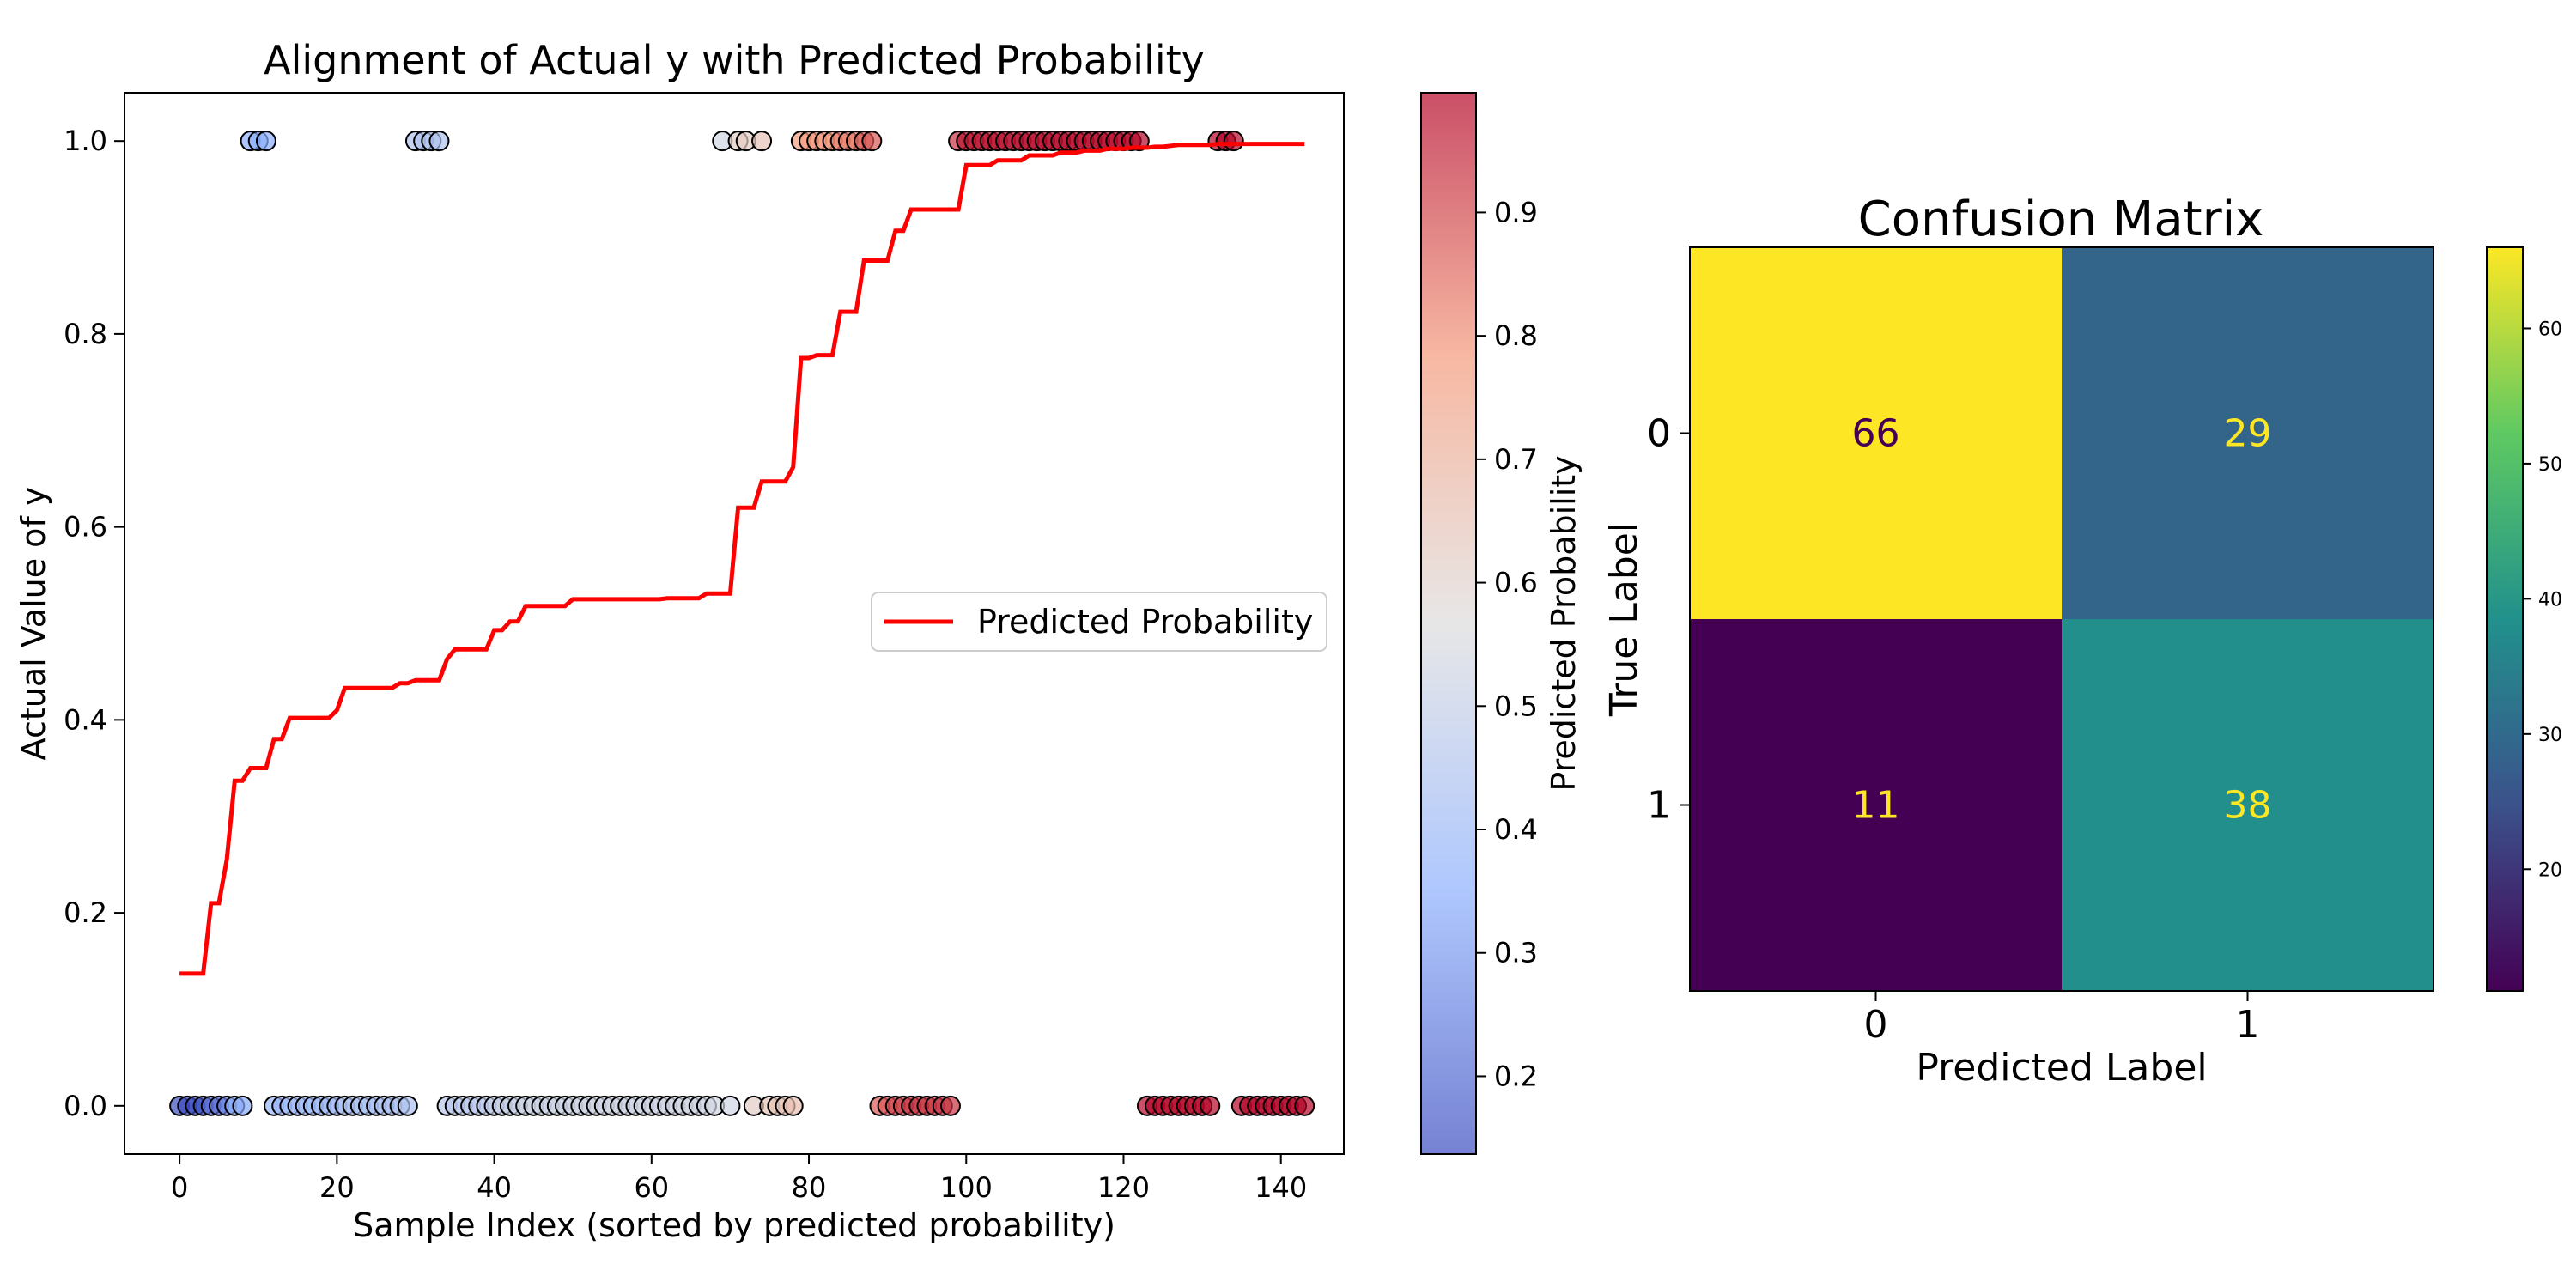 The height and width of the screenshot is (1288, 2576). What do you see at coordinates (1507, 644) in the screenshot?
I see `colorbar-ticks: 0.2 0.3 0.4 0.5 0.6 0.7 0.8 0.9` at bounding box center [1507, 644].